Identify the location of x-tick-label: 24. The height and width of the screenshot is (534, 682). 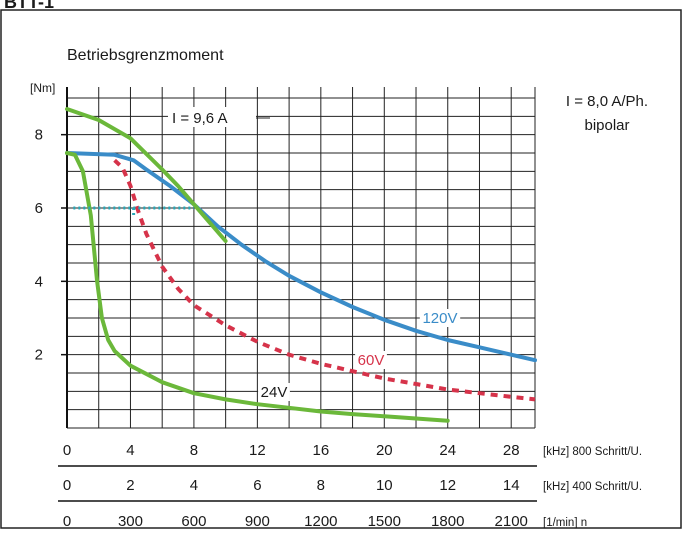
(447, 450).